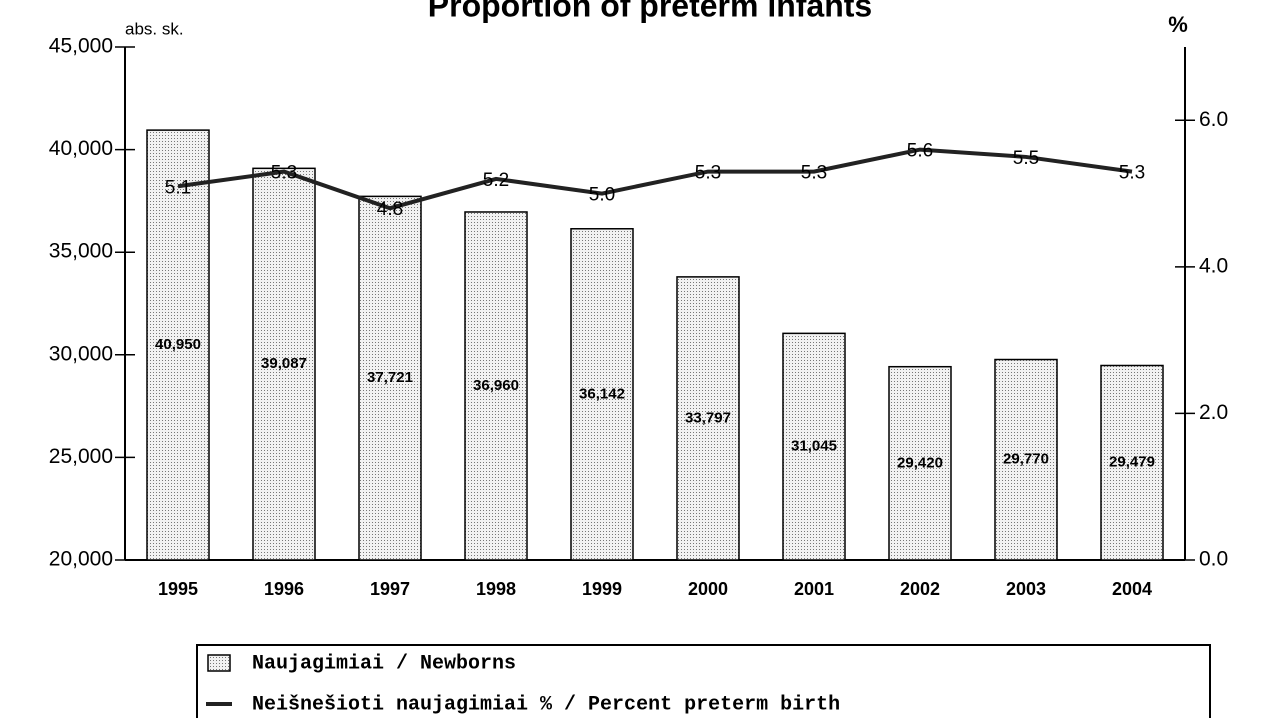 The image size is (1261, 718). Describe the element at coordinates (81, 559) in the screenshot. I see `y-tick-label: 20,000` at that location.